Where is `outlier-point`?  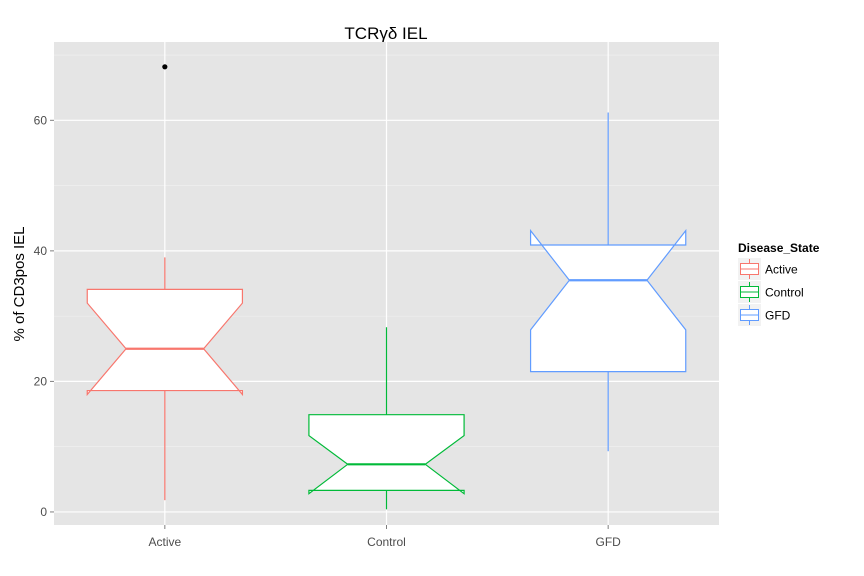 outlier-point is located at coordinates (165, 67).